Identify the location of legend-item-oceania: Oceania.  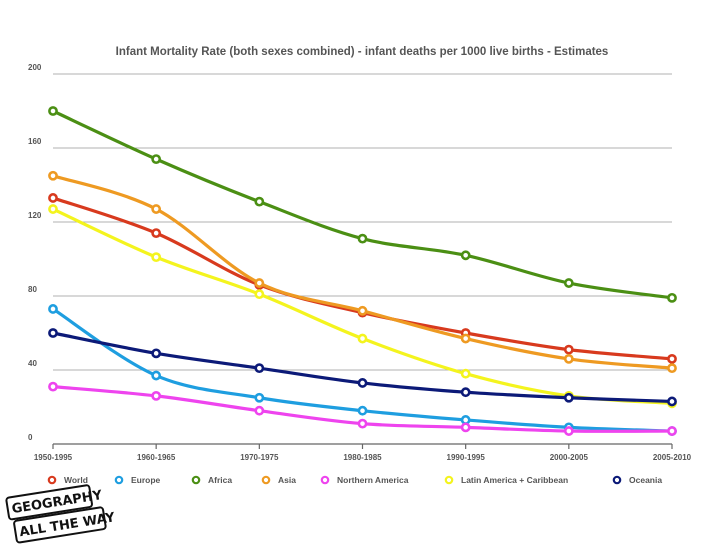
(637, 480).